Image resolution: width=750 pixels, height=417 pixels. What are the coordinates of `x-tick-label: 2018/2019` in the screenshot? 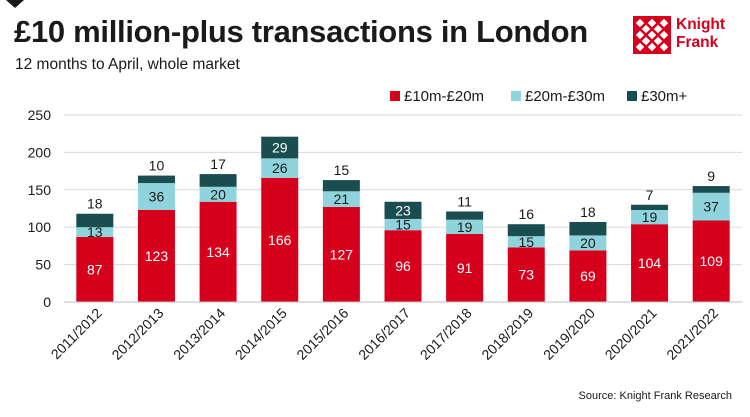 It's located at (507, 334).